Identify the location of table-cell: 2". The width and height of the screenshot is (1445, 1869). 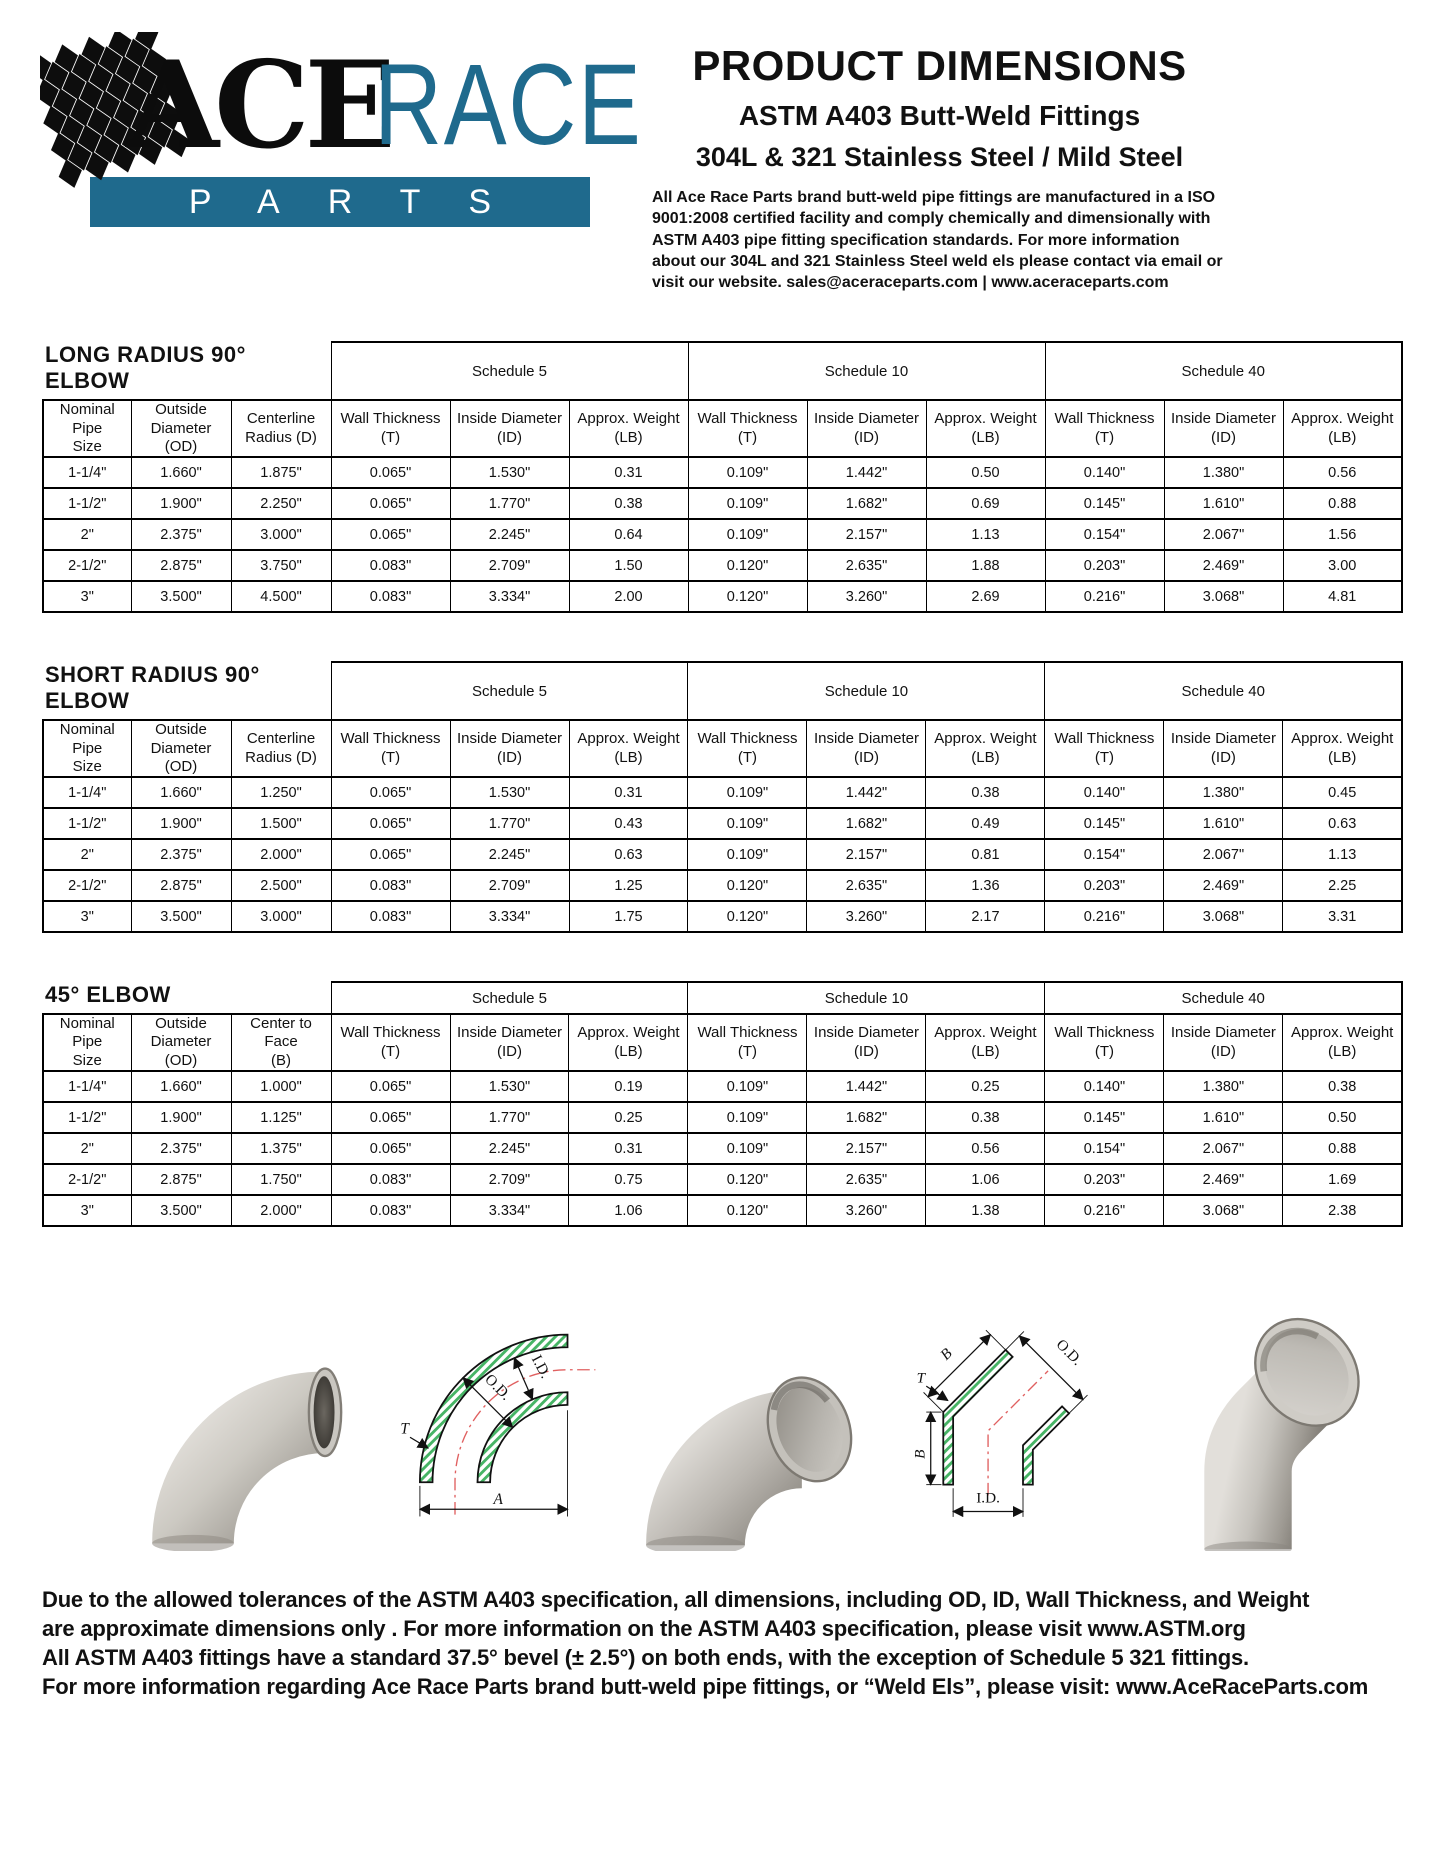
(87, 535).